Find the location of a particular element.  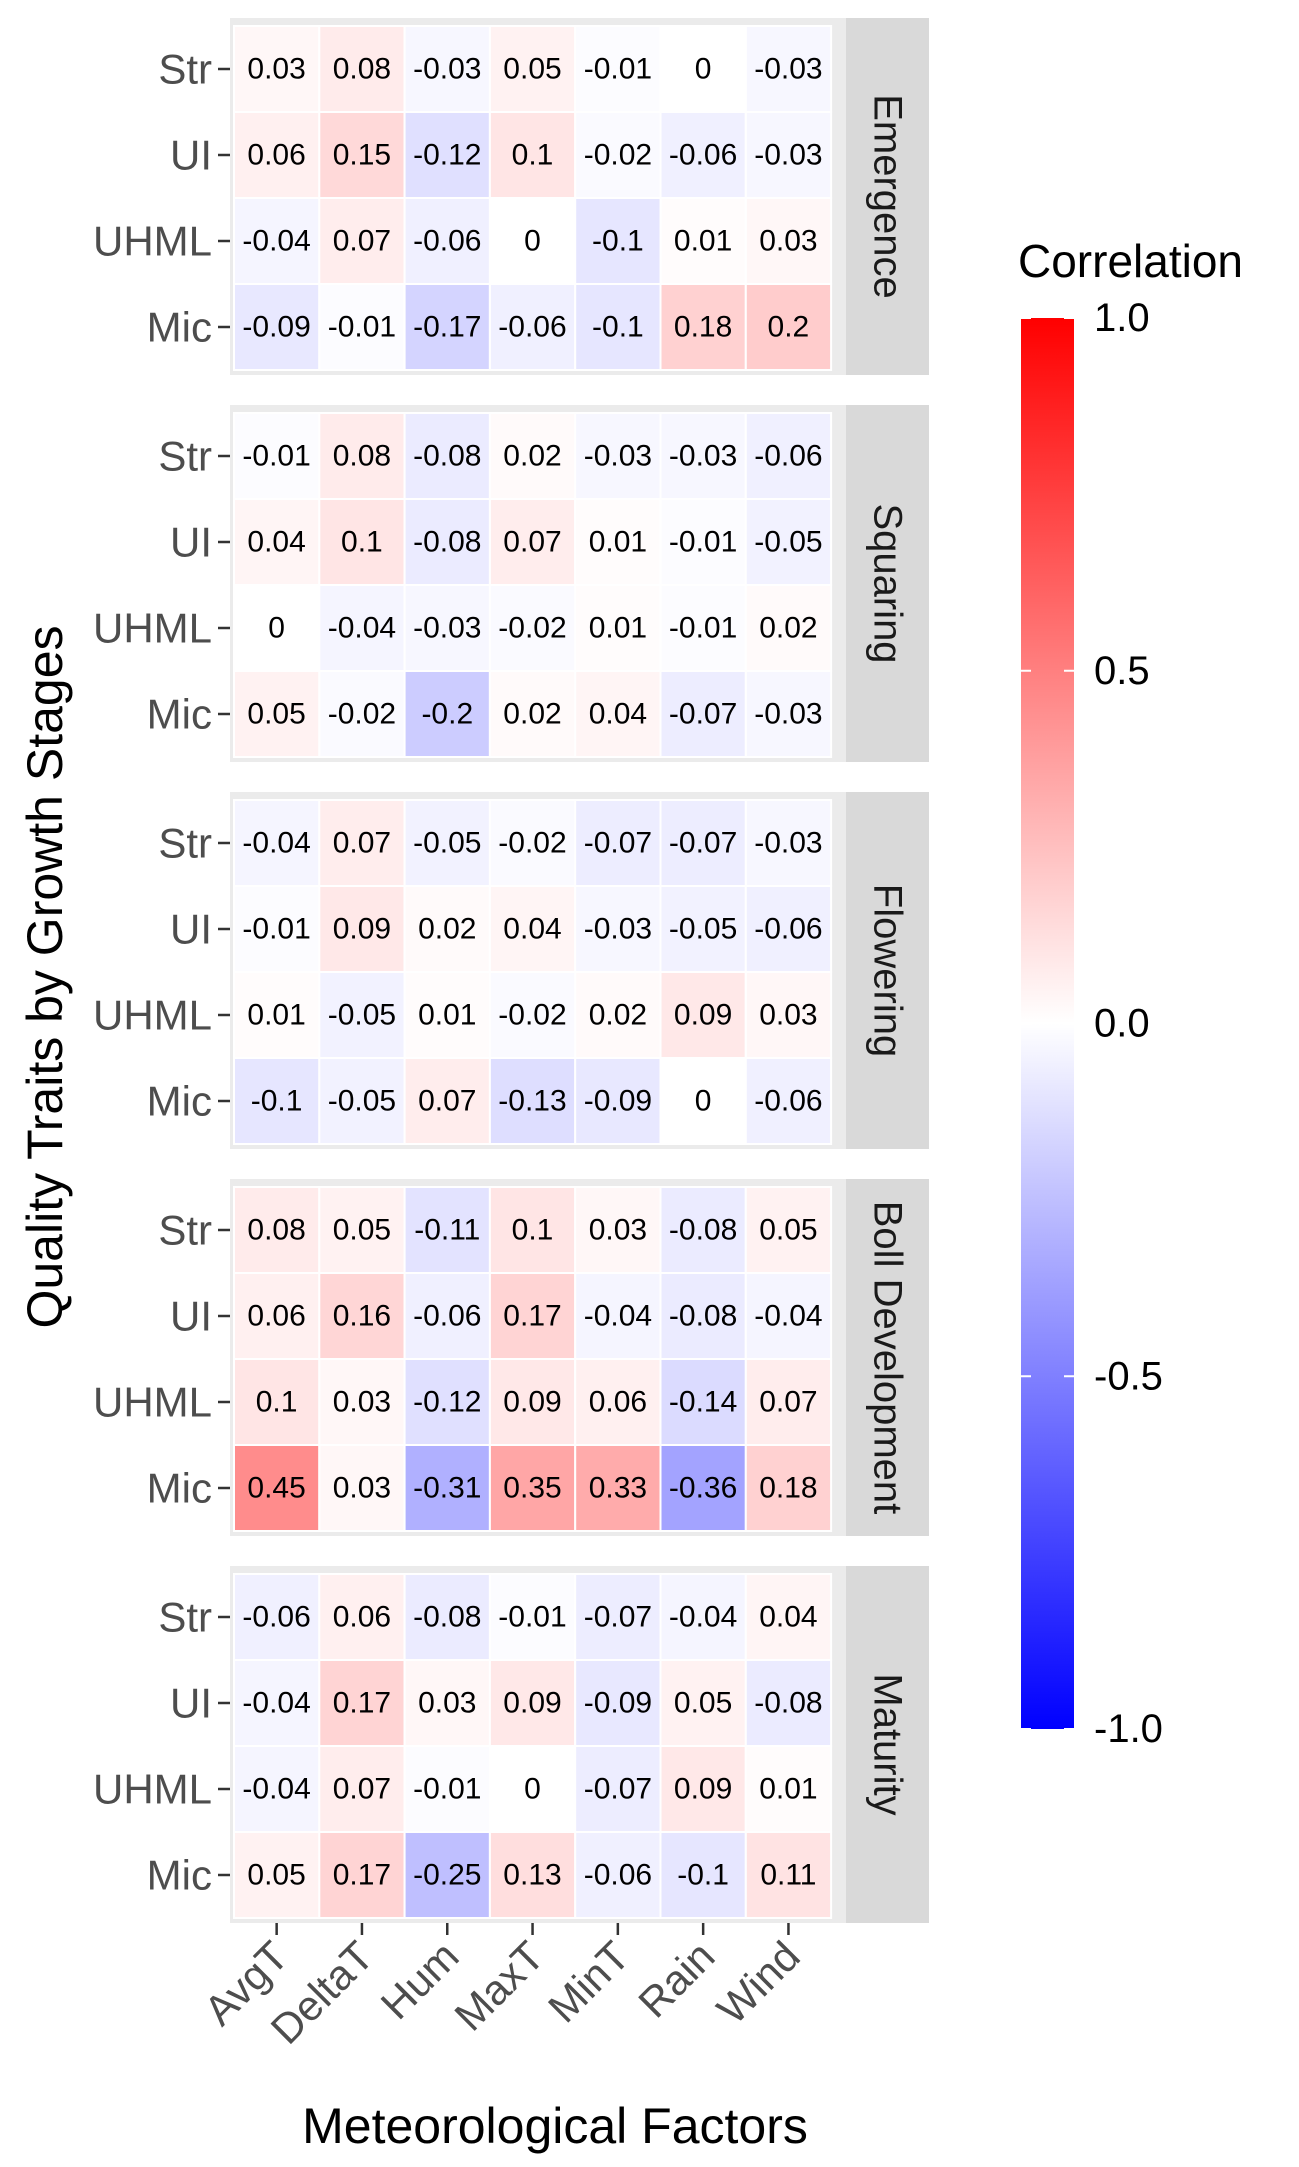

legend-tick-label: 1.0 is located at coordinates (1122, 318).